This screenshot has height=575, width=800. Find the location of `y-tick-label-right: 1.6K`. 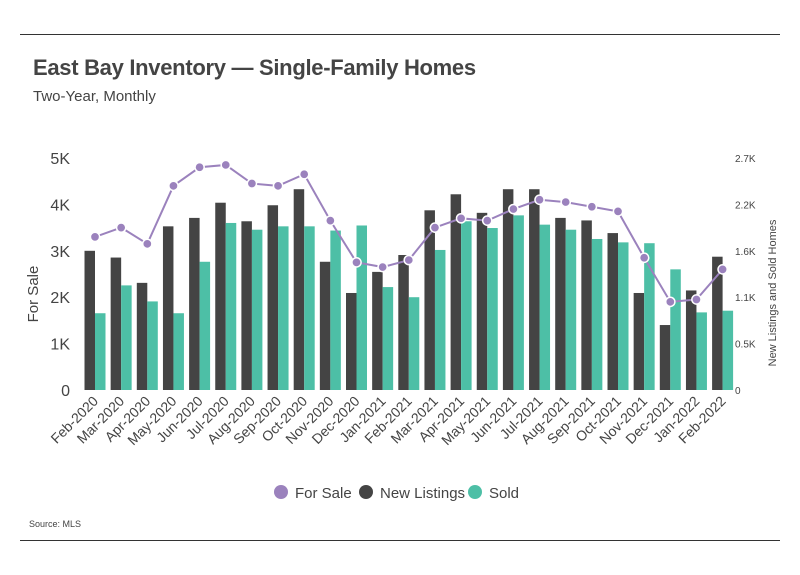

y-tick-label-right: 1.6K is located at coordinates (745, 252).